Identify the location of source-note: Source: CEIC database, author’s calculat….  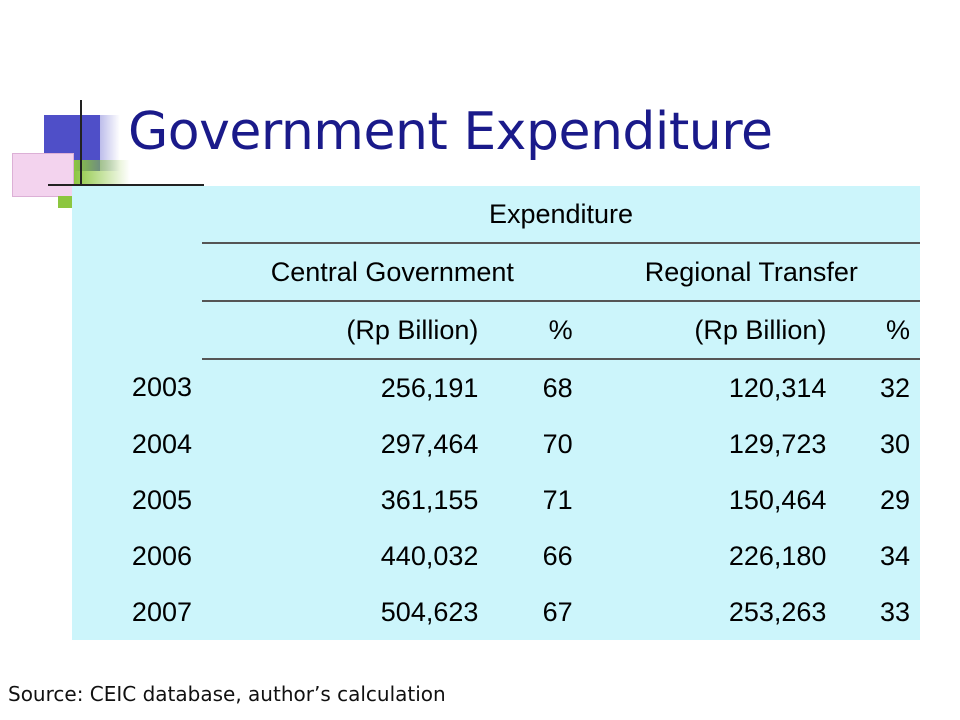
(227, 694).